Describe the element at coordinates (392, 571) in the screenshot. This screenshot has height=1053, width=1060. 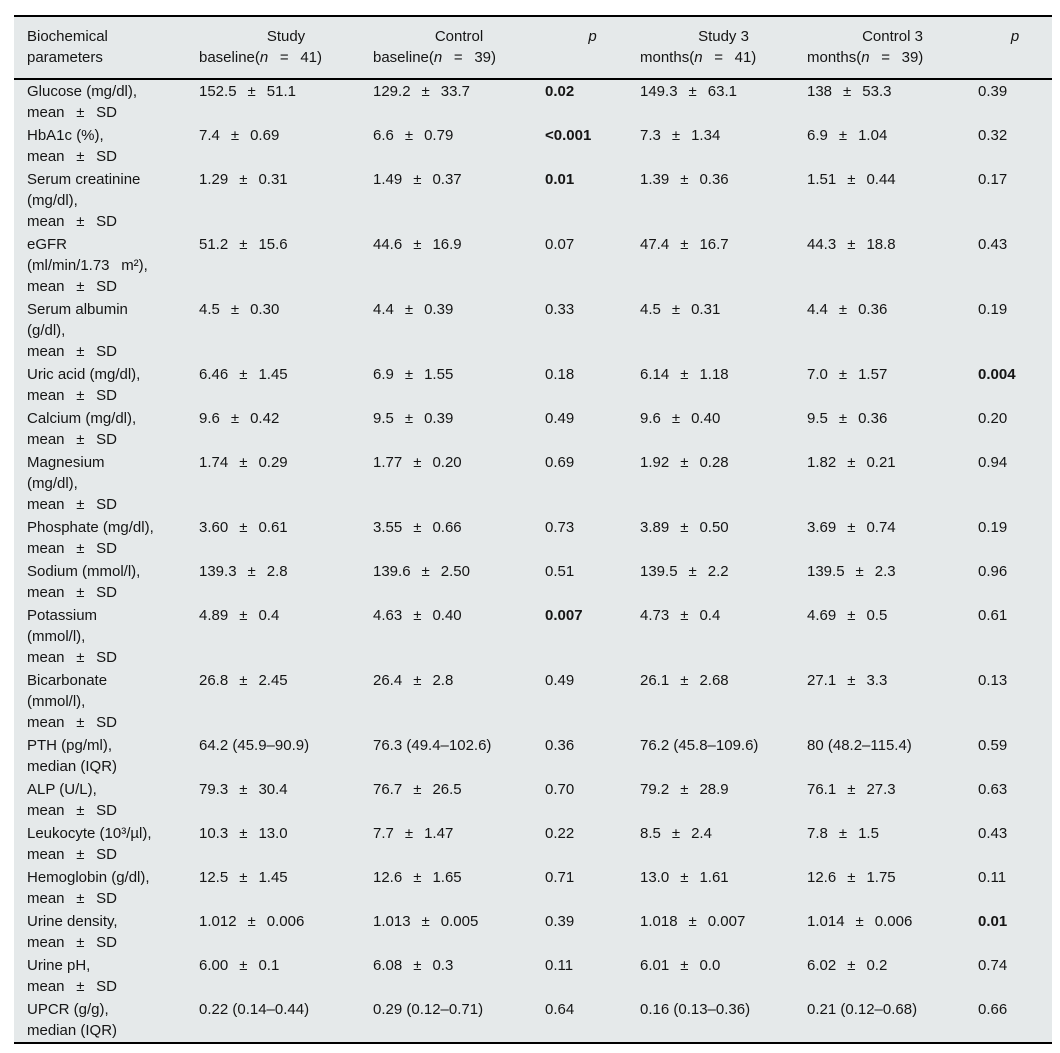
I see `mean-value: 139.6` at that location.